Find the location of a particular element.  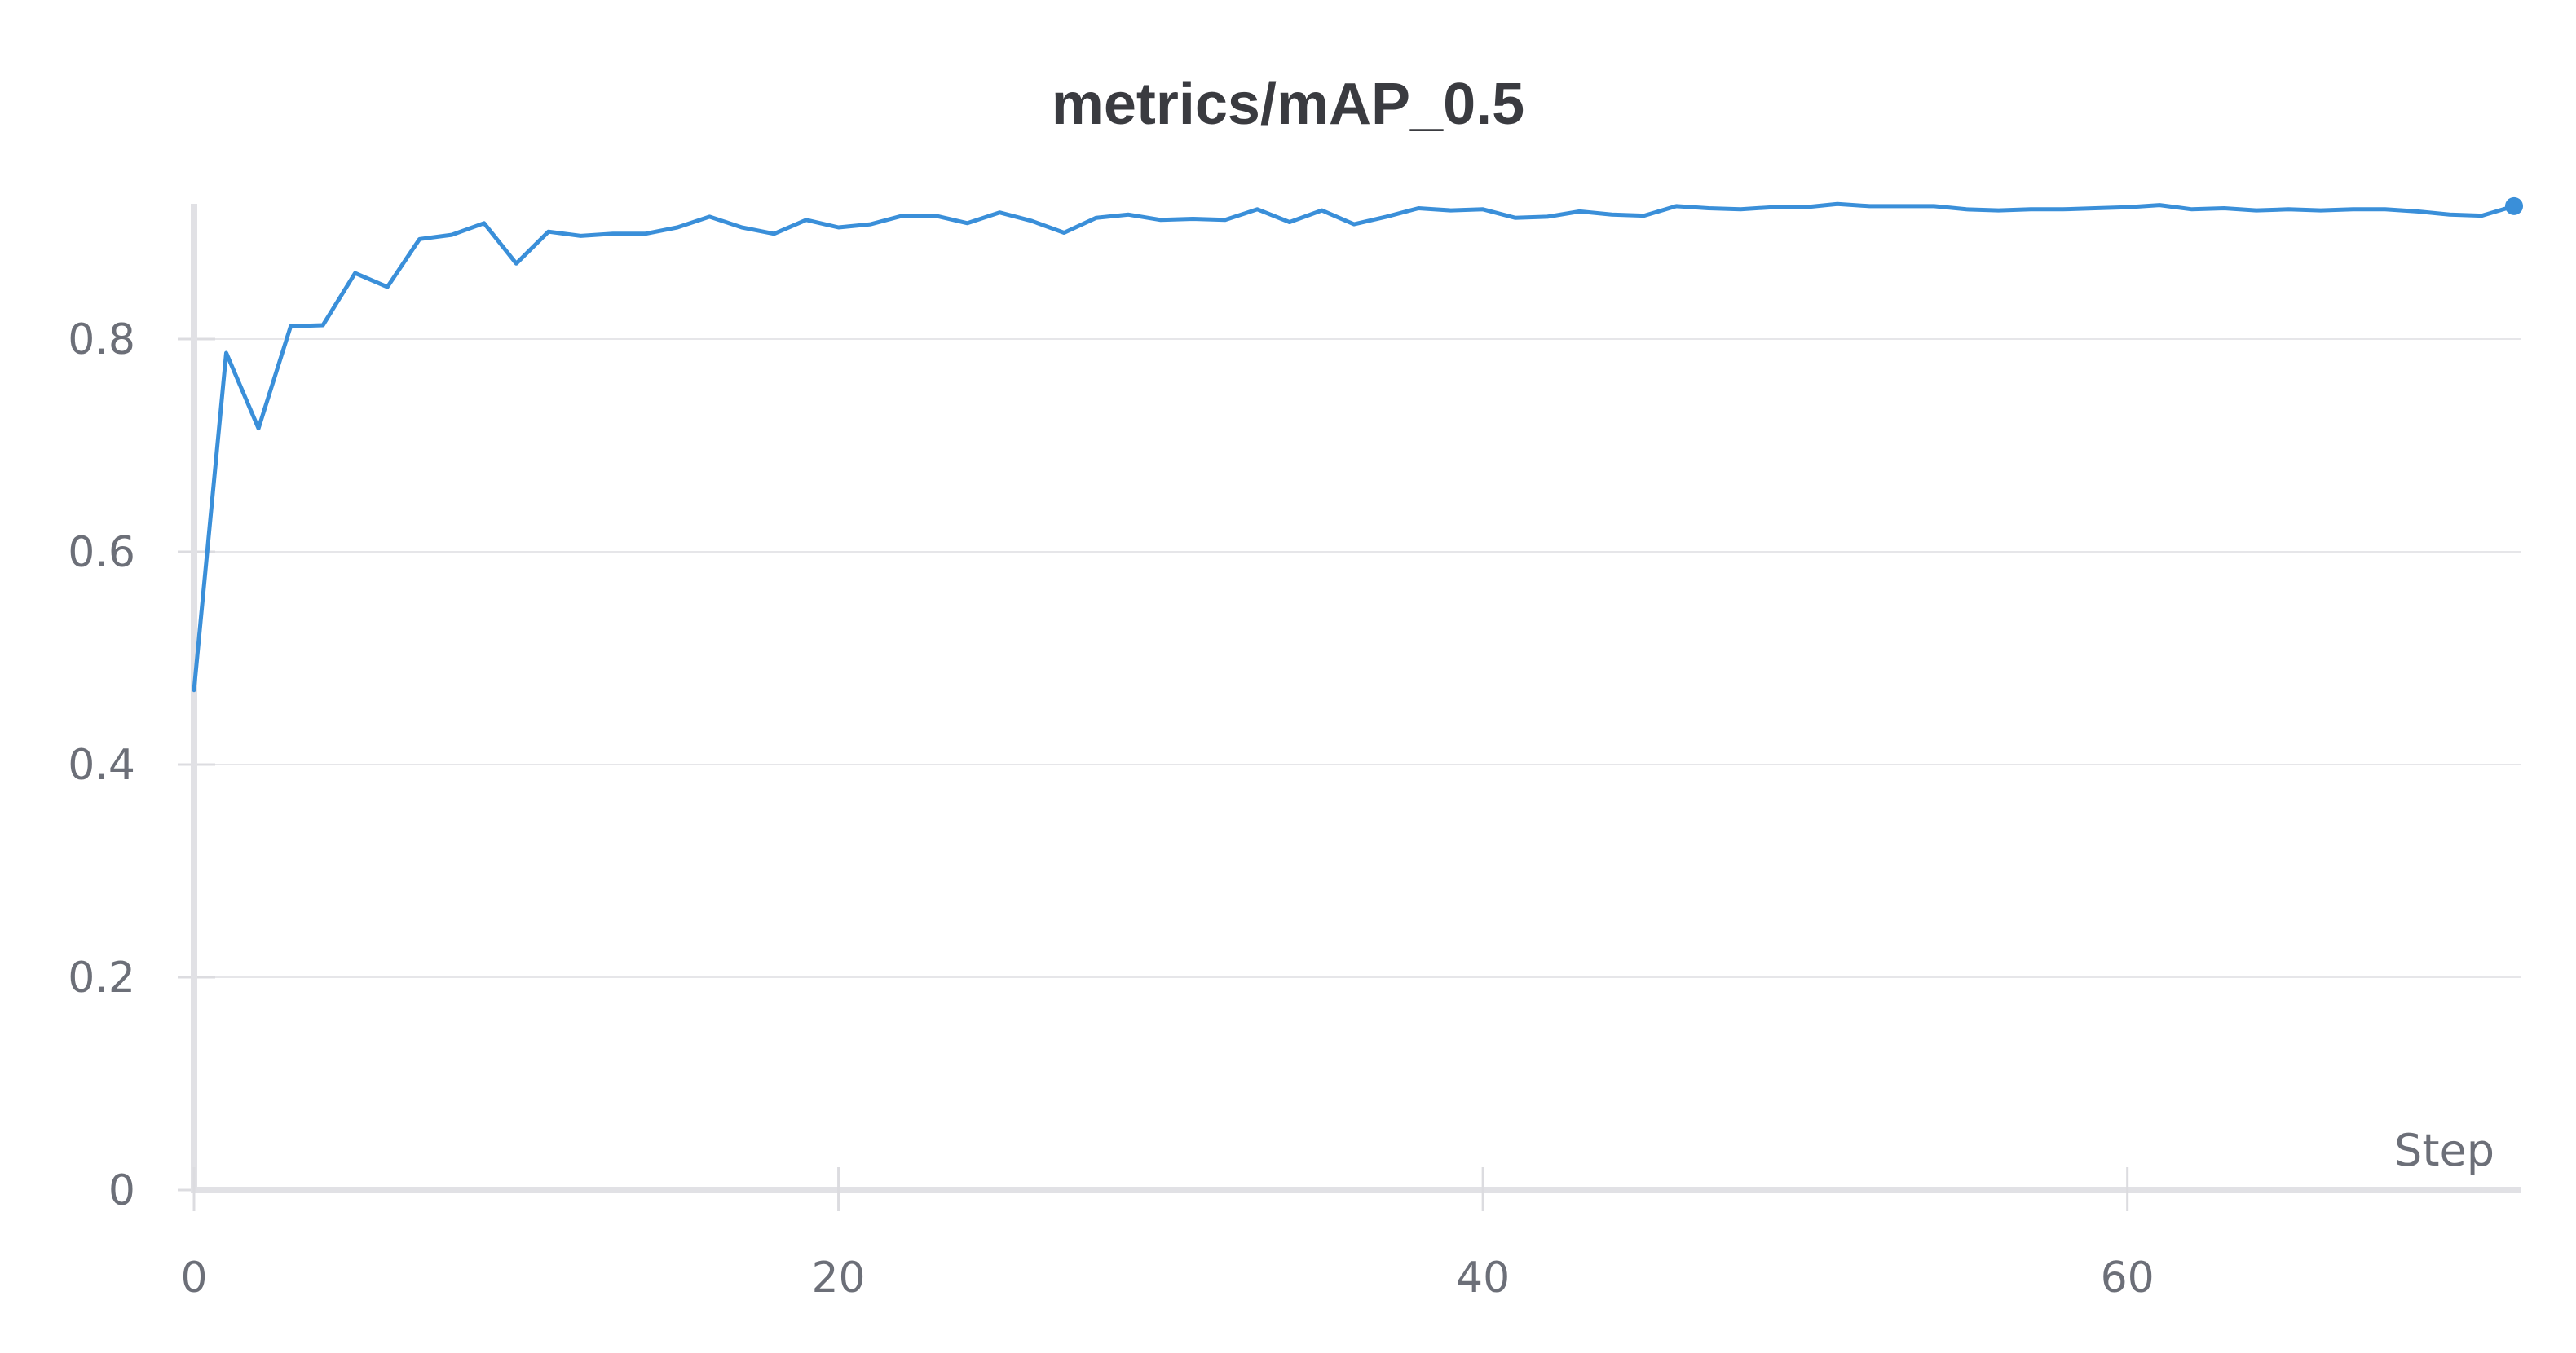

x-tick-label: 40 is located at coordinates (1483, 1278).